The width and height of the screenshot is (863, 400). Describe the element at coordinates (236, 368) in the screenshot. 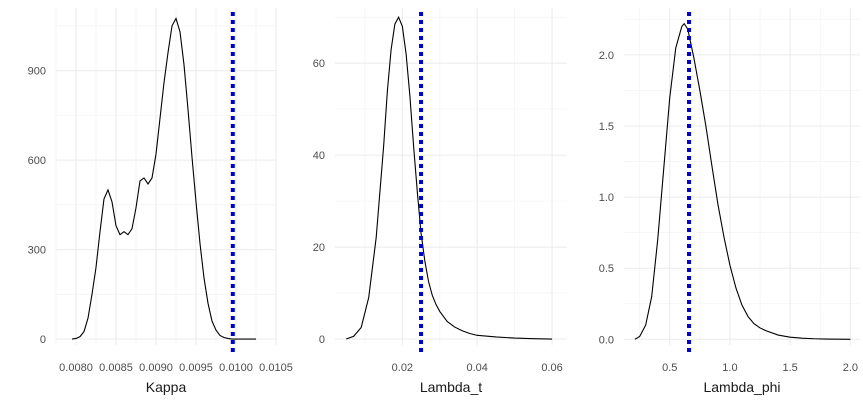

I see `kappa-x-tick-label: 0.0100` at that location.